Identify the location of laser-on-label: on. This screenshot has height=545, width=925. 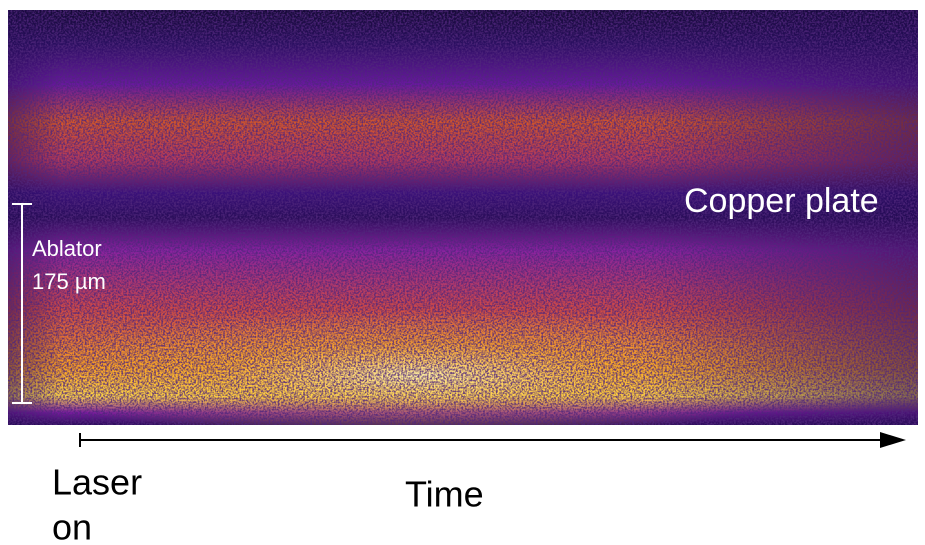
(72, 526).